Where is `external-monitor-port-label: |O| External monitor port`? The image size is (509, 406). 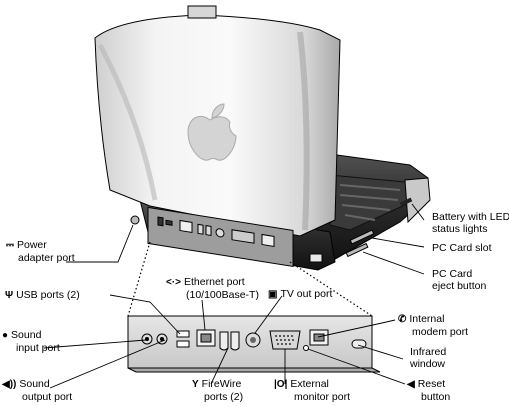 external-monitor-port-label: |O| External monitor port is located at coordinates (312, 390).